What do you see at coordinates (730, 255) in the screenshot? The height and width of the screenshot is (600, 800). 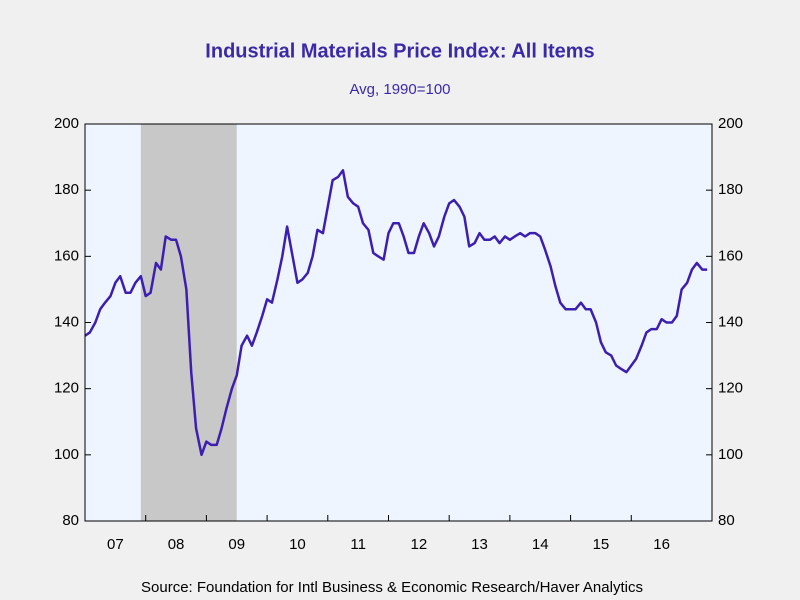 I see `y2-tick-label: 160` at bounding box center [730, 255].